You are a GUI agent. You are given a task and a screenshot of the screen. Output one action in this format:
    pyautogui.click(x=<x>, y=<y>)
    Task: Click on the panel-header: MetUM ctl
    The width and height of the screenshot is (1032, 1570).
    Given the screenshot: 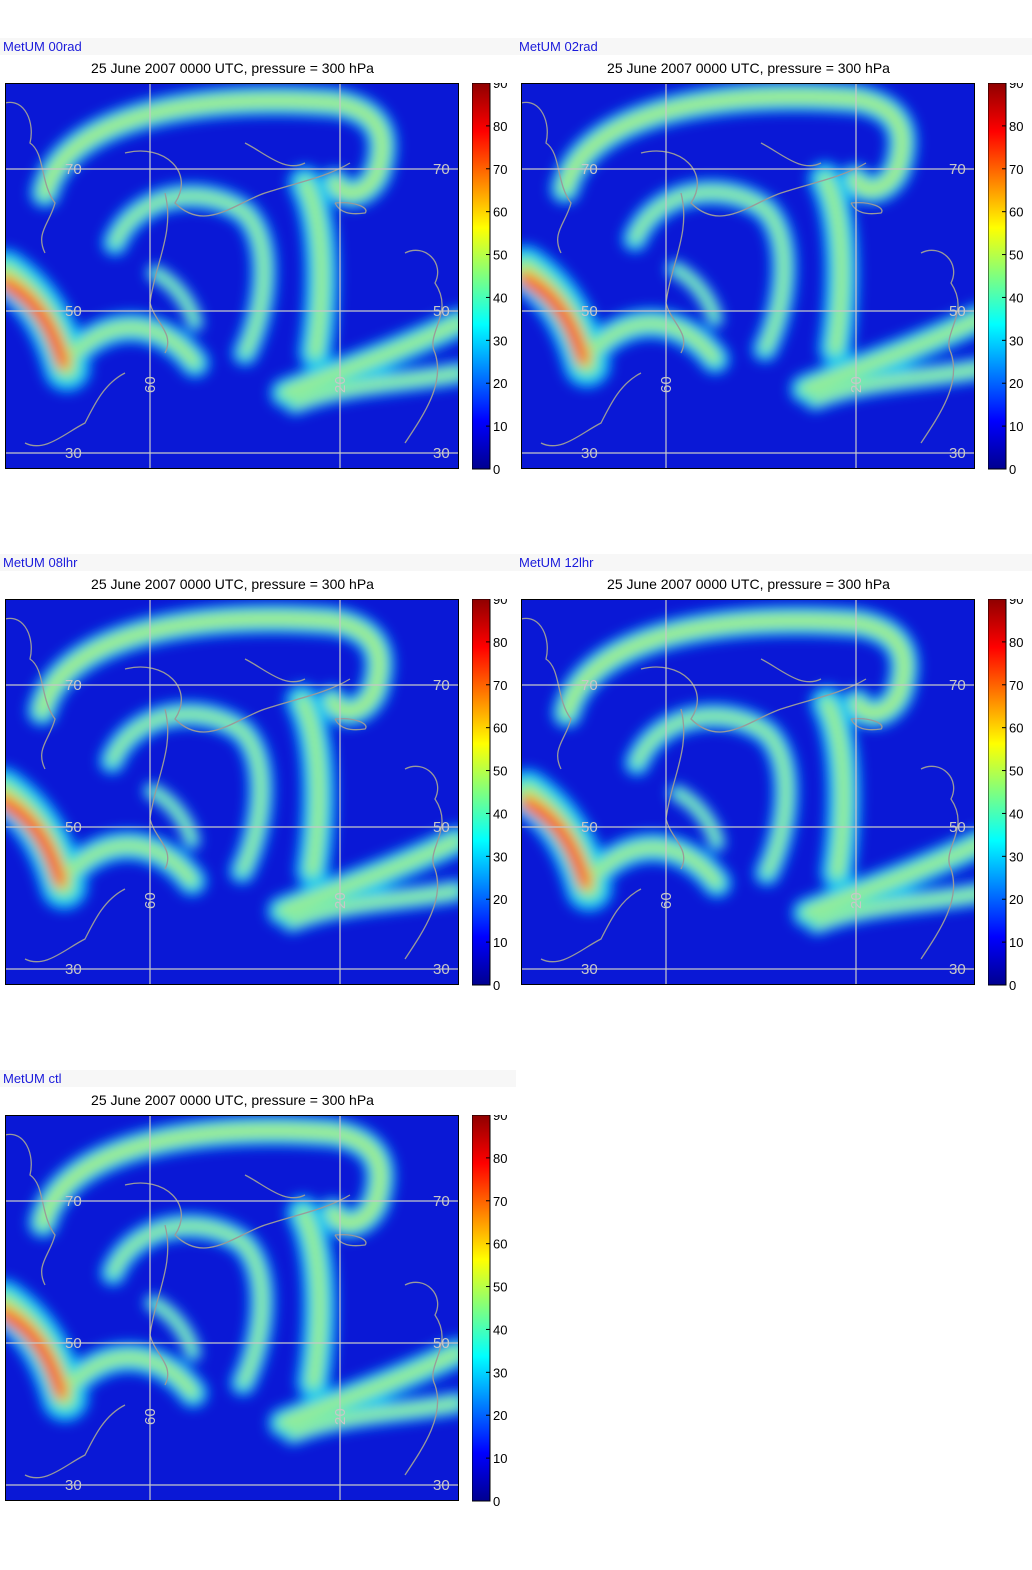 What is the action you would take?
    pyautogui.click(x=258, y=1078)
    